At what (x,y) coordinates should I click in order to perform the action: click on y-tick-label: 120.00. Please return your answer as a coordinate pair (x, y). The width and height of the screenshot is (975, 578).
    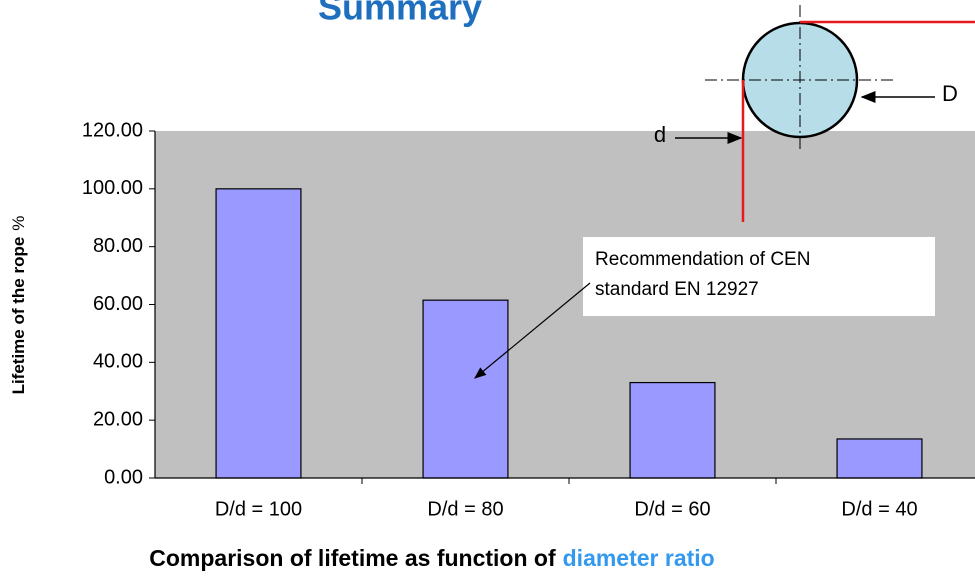
    Looking at the image, I should click on (112, 130).